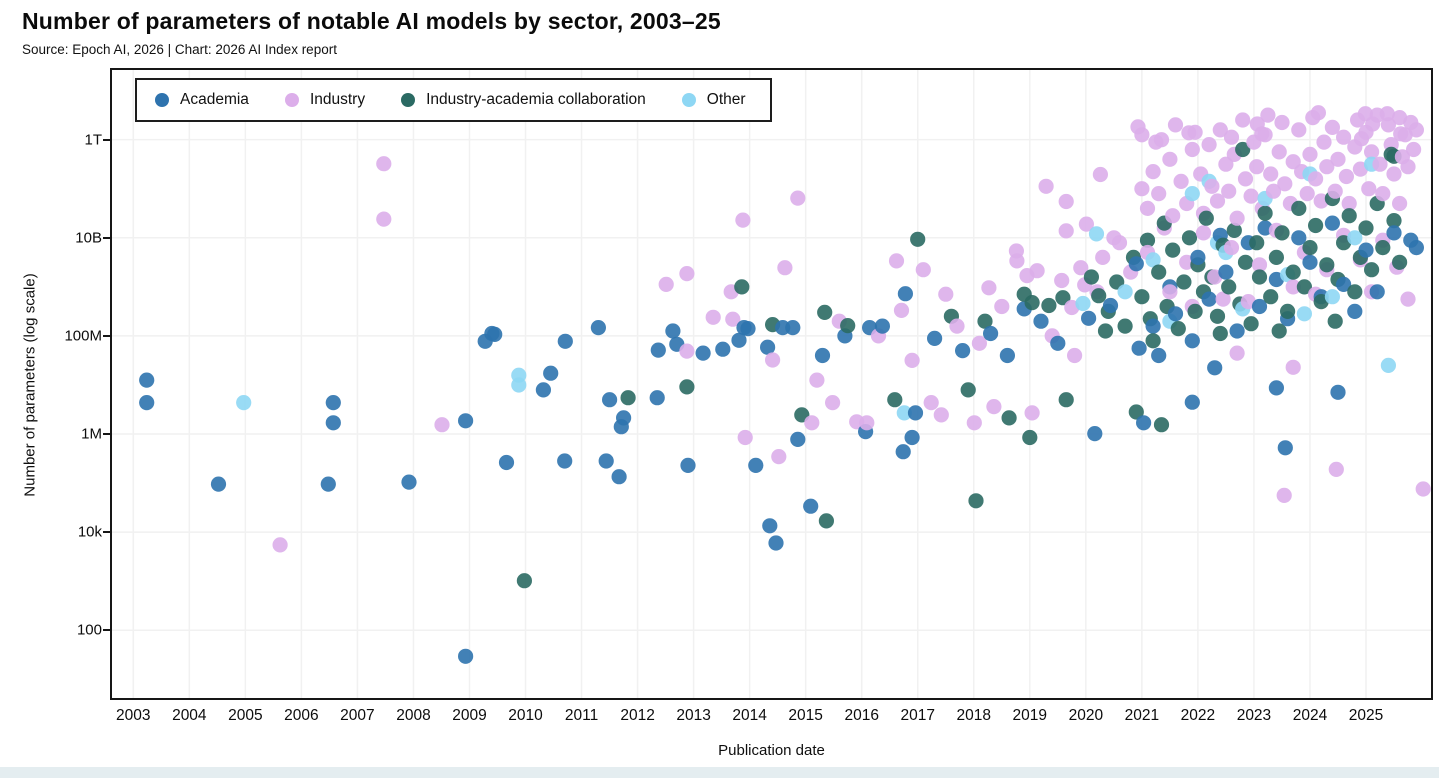 This screenshot has height=778, width=1439. What do you see at coordinates (771, 750) in the screenshot?
I see `x-axis-title: Publication date` at bounding box center [771, 750].